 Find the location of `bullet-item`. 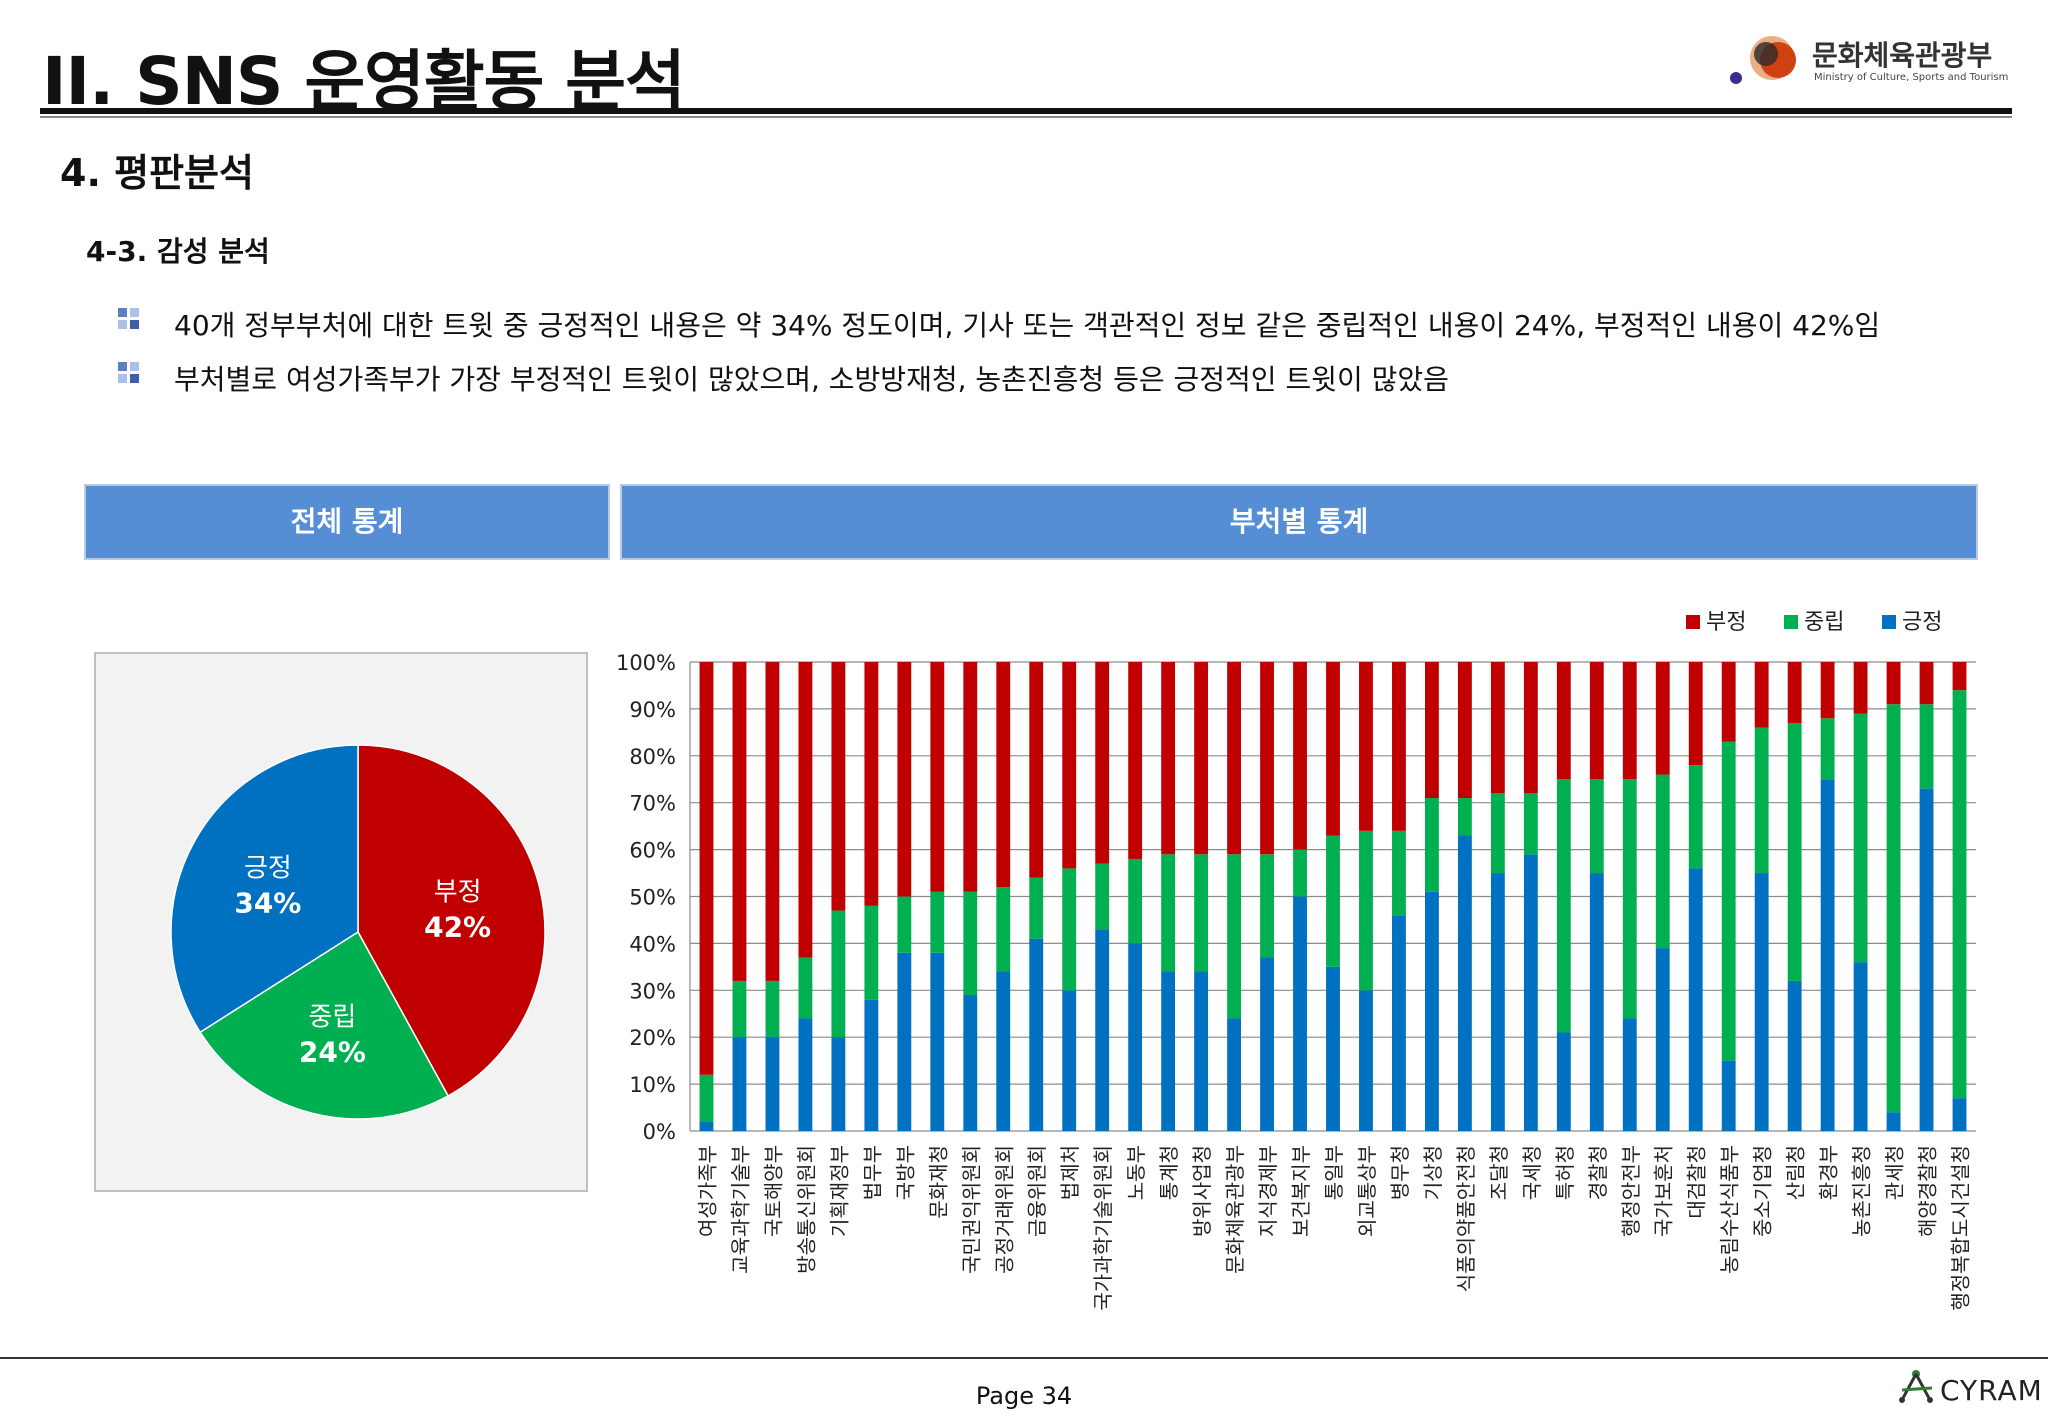

bullet-item is located at coordinates (129, 321).